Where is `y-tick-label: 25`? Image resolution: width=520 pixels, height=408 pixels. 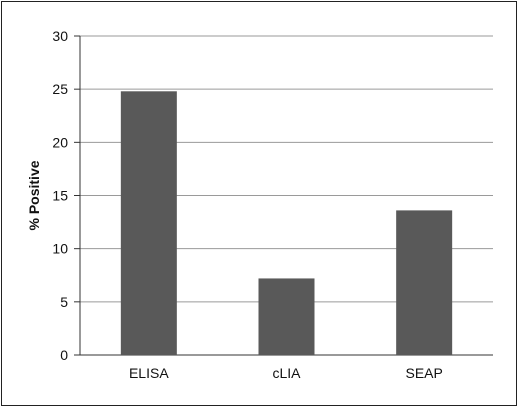 y-tick-label: 25 is located at coordinates (60, 89).